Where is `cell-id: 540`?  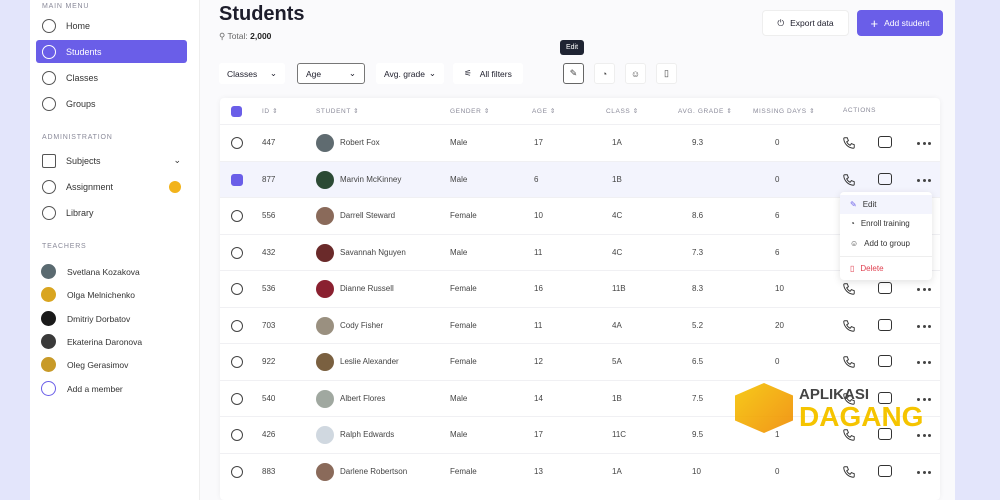
cell-id: 540 is located at coordinates (269, 398).